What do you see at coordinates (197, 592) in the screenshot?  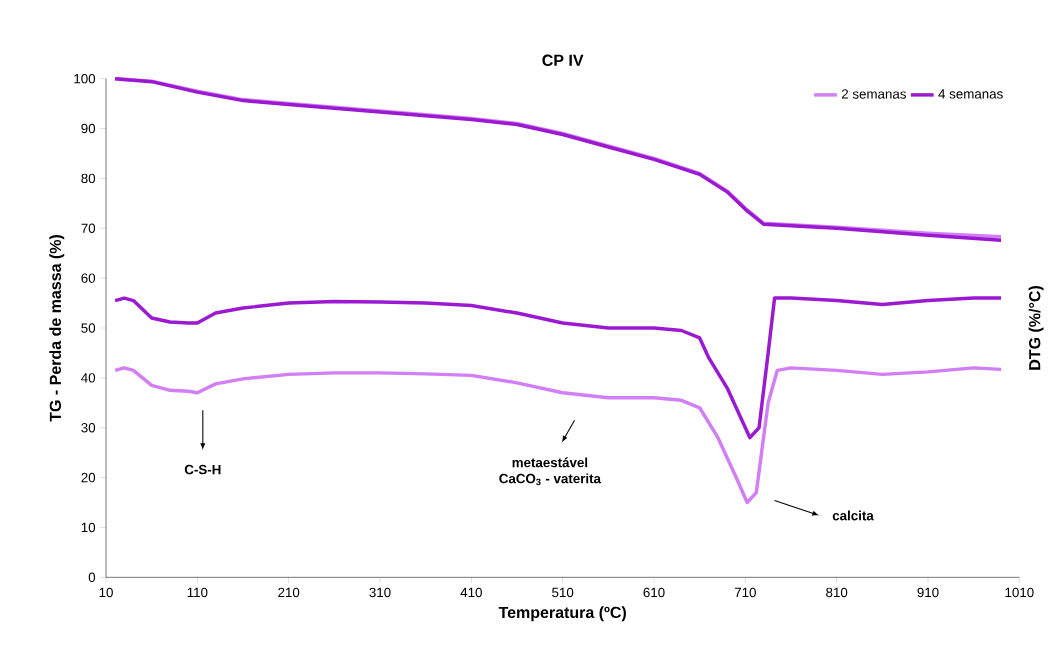 I see `x-tick-label: 110` at bounding box center [197, 592].